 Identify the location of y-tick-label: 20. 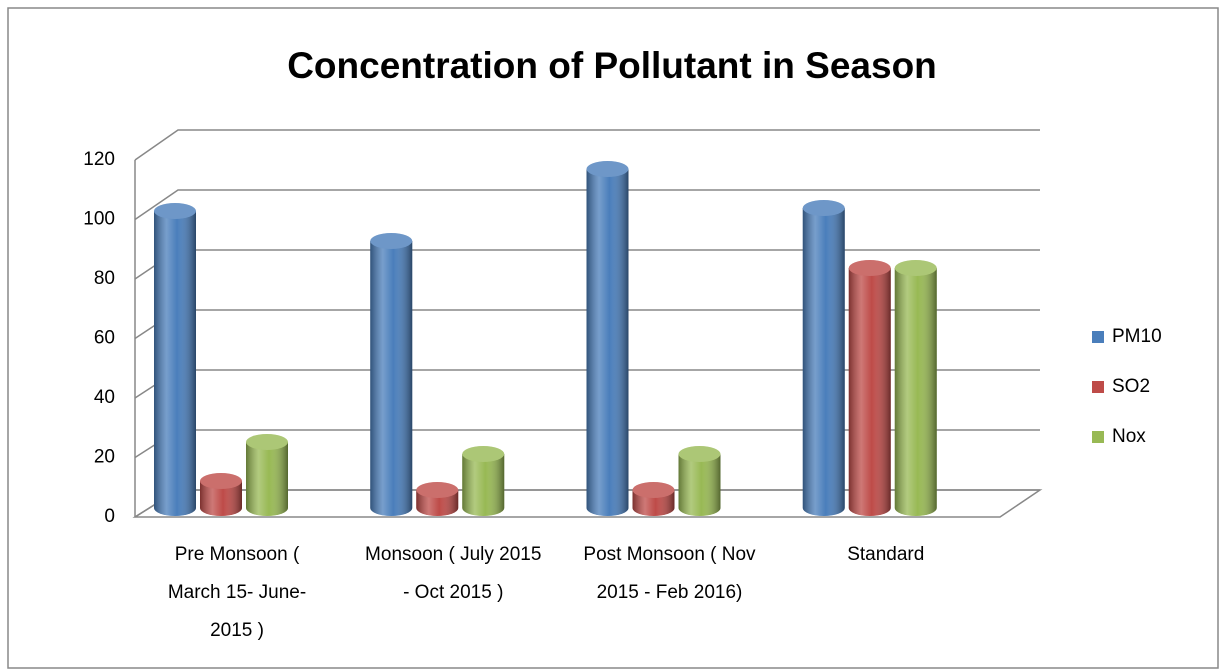
(104, 457).